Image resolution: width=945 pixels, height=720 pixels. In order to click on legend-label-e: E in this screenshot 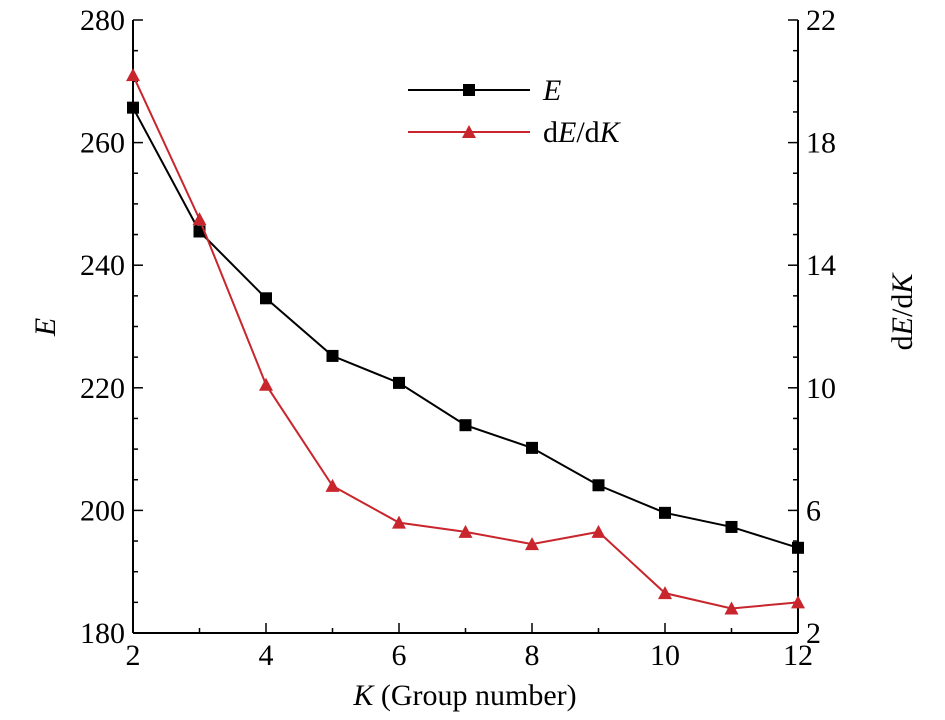, I will do `click(551, 90)`.